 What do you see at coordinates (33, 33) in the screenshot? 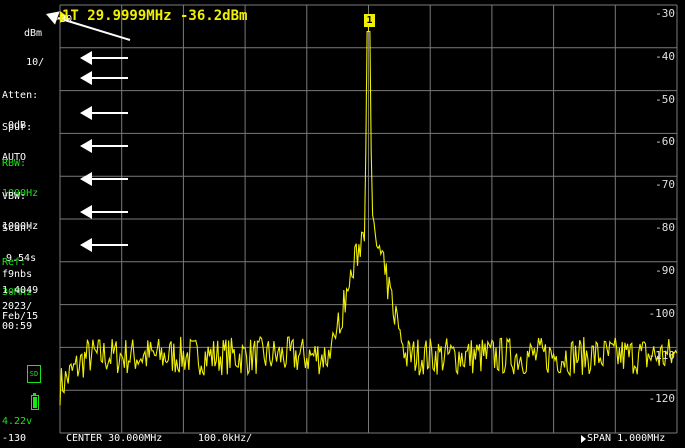
I see `unit-label: dBm` at bounding box center [33, 33].